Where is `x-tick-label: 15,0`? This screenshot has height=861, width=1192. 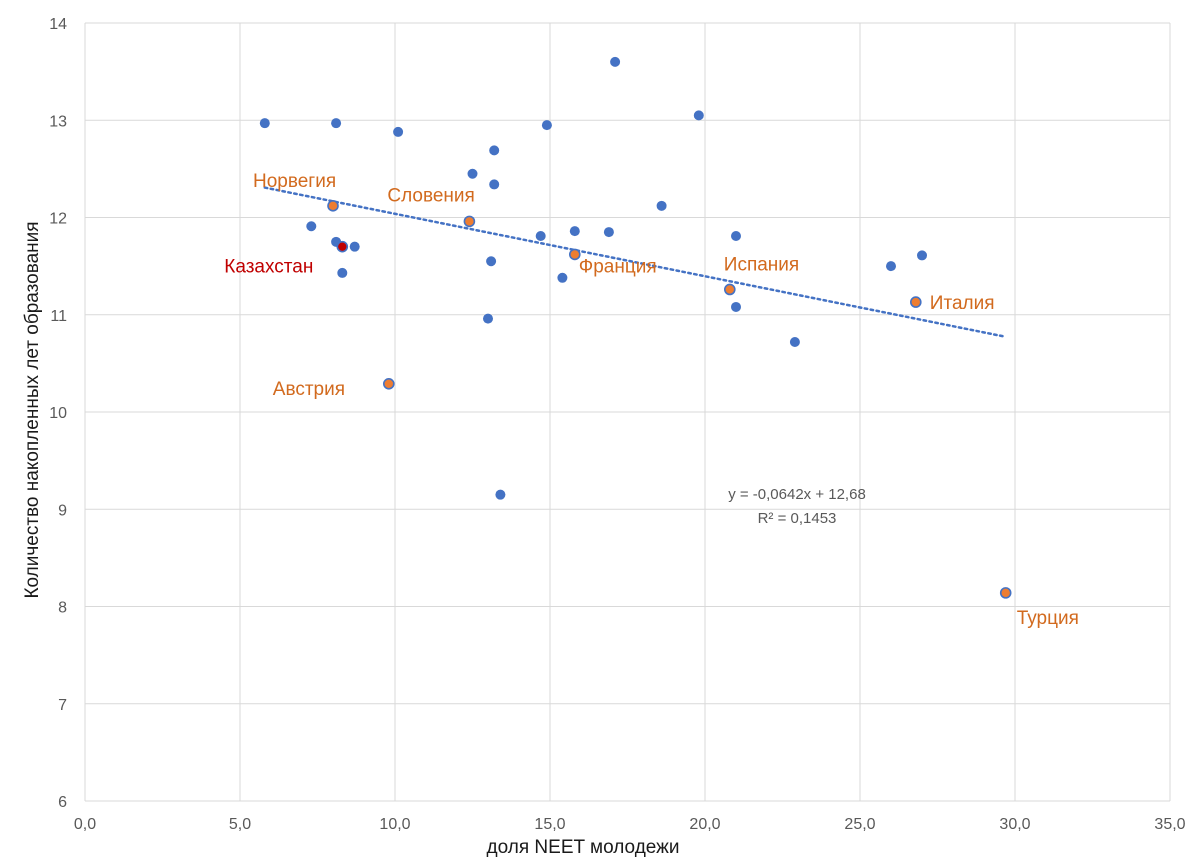 x-tick-label: 15,0 is located at coordinates (549, 824).